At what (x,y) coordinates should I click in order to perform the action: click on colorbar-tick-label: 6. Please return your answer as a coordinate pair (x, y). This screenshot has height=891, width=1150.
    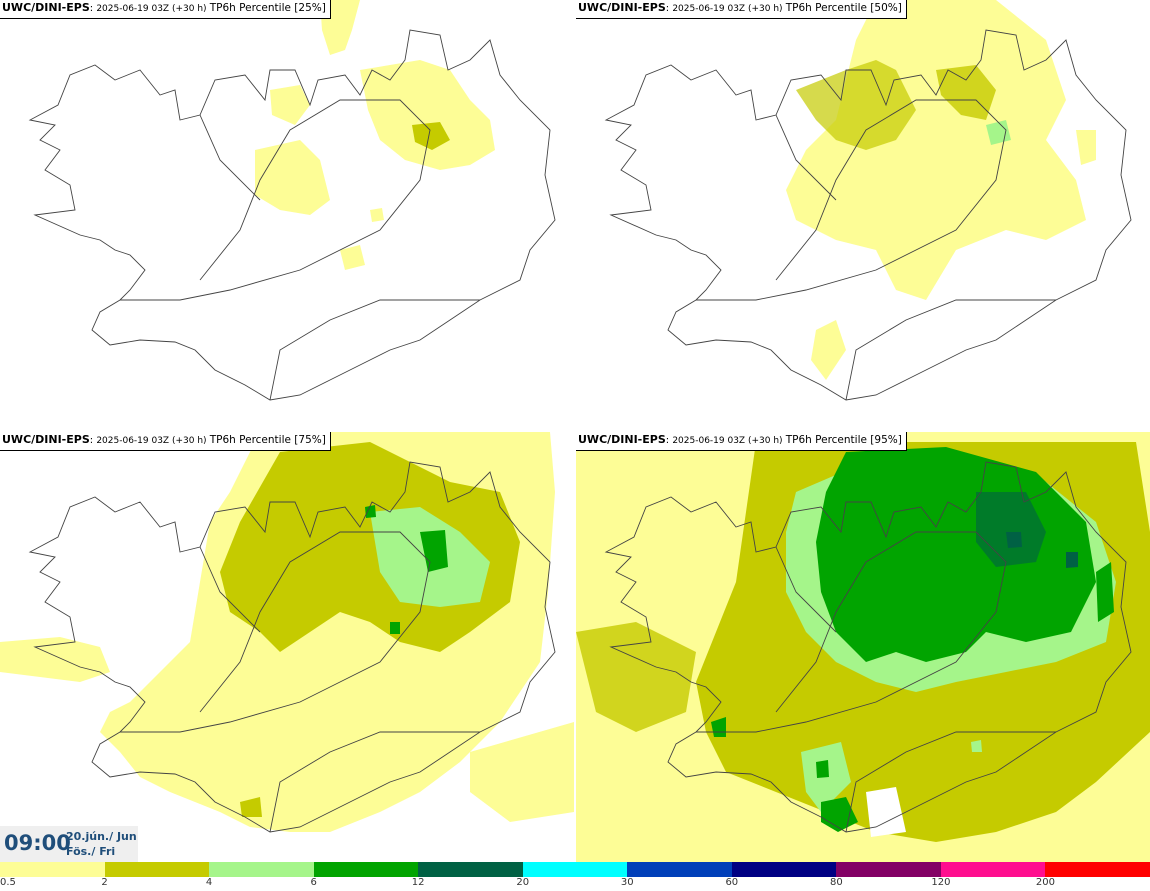
    Looking at the image, I should click on (313, 882).